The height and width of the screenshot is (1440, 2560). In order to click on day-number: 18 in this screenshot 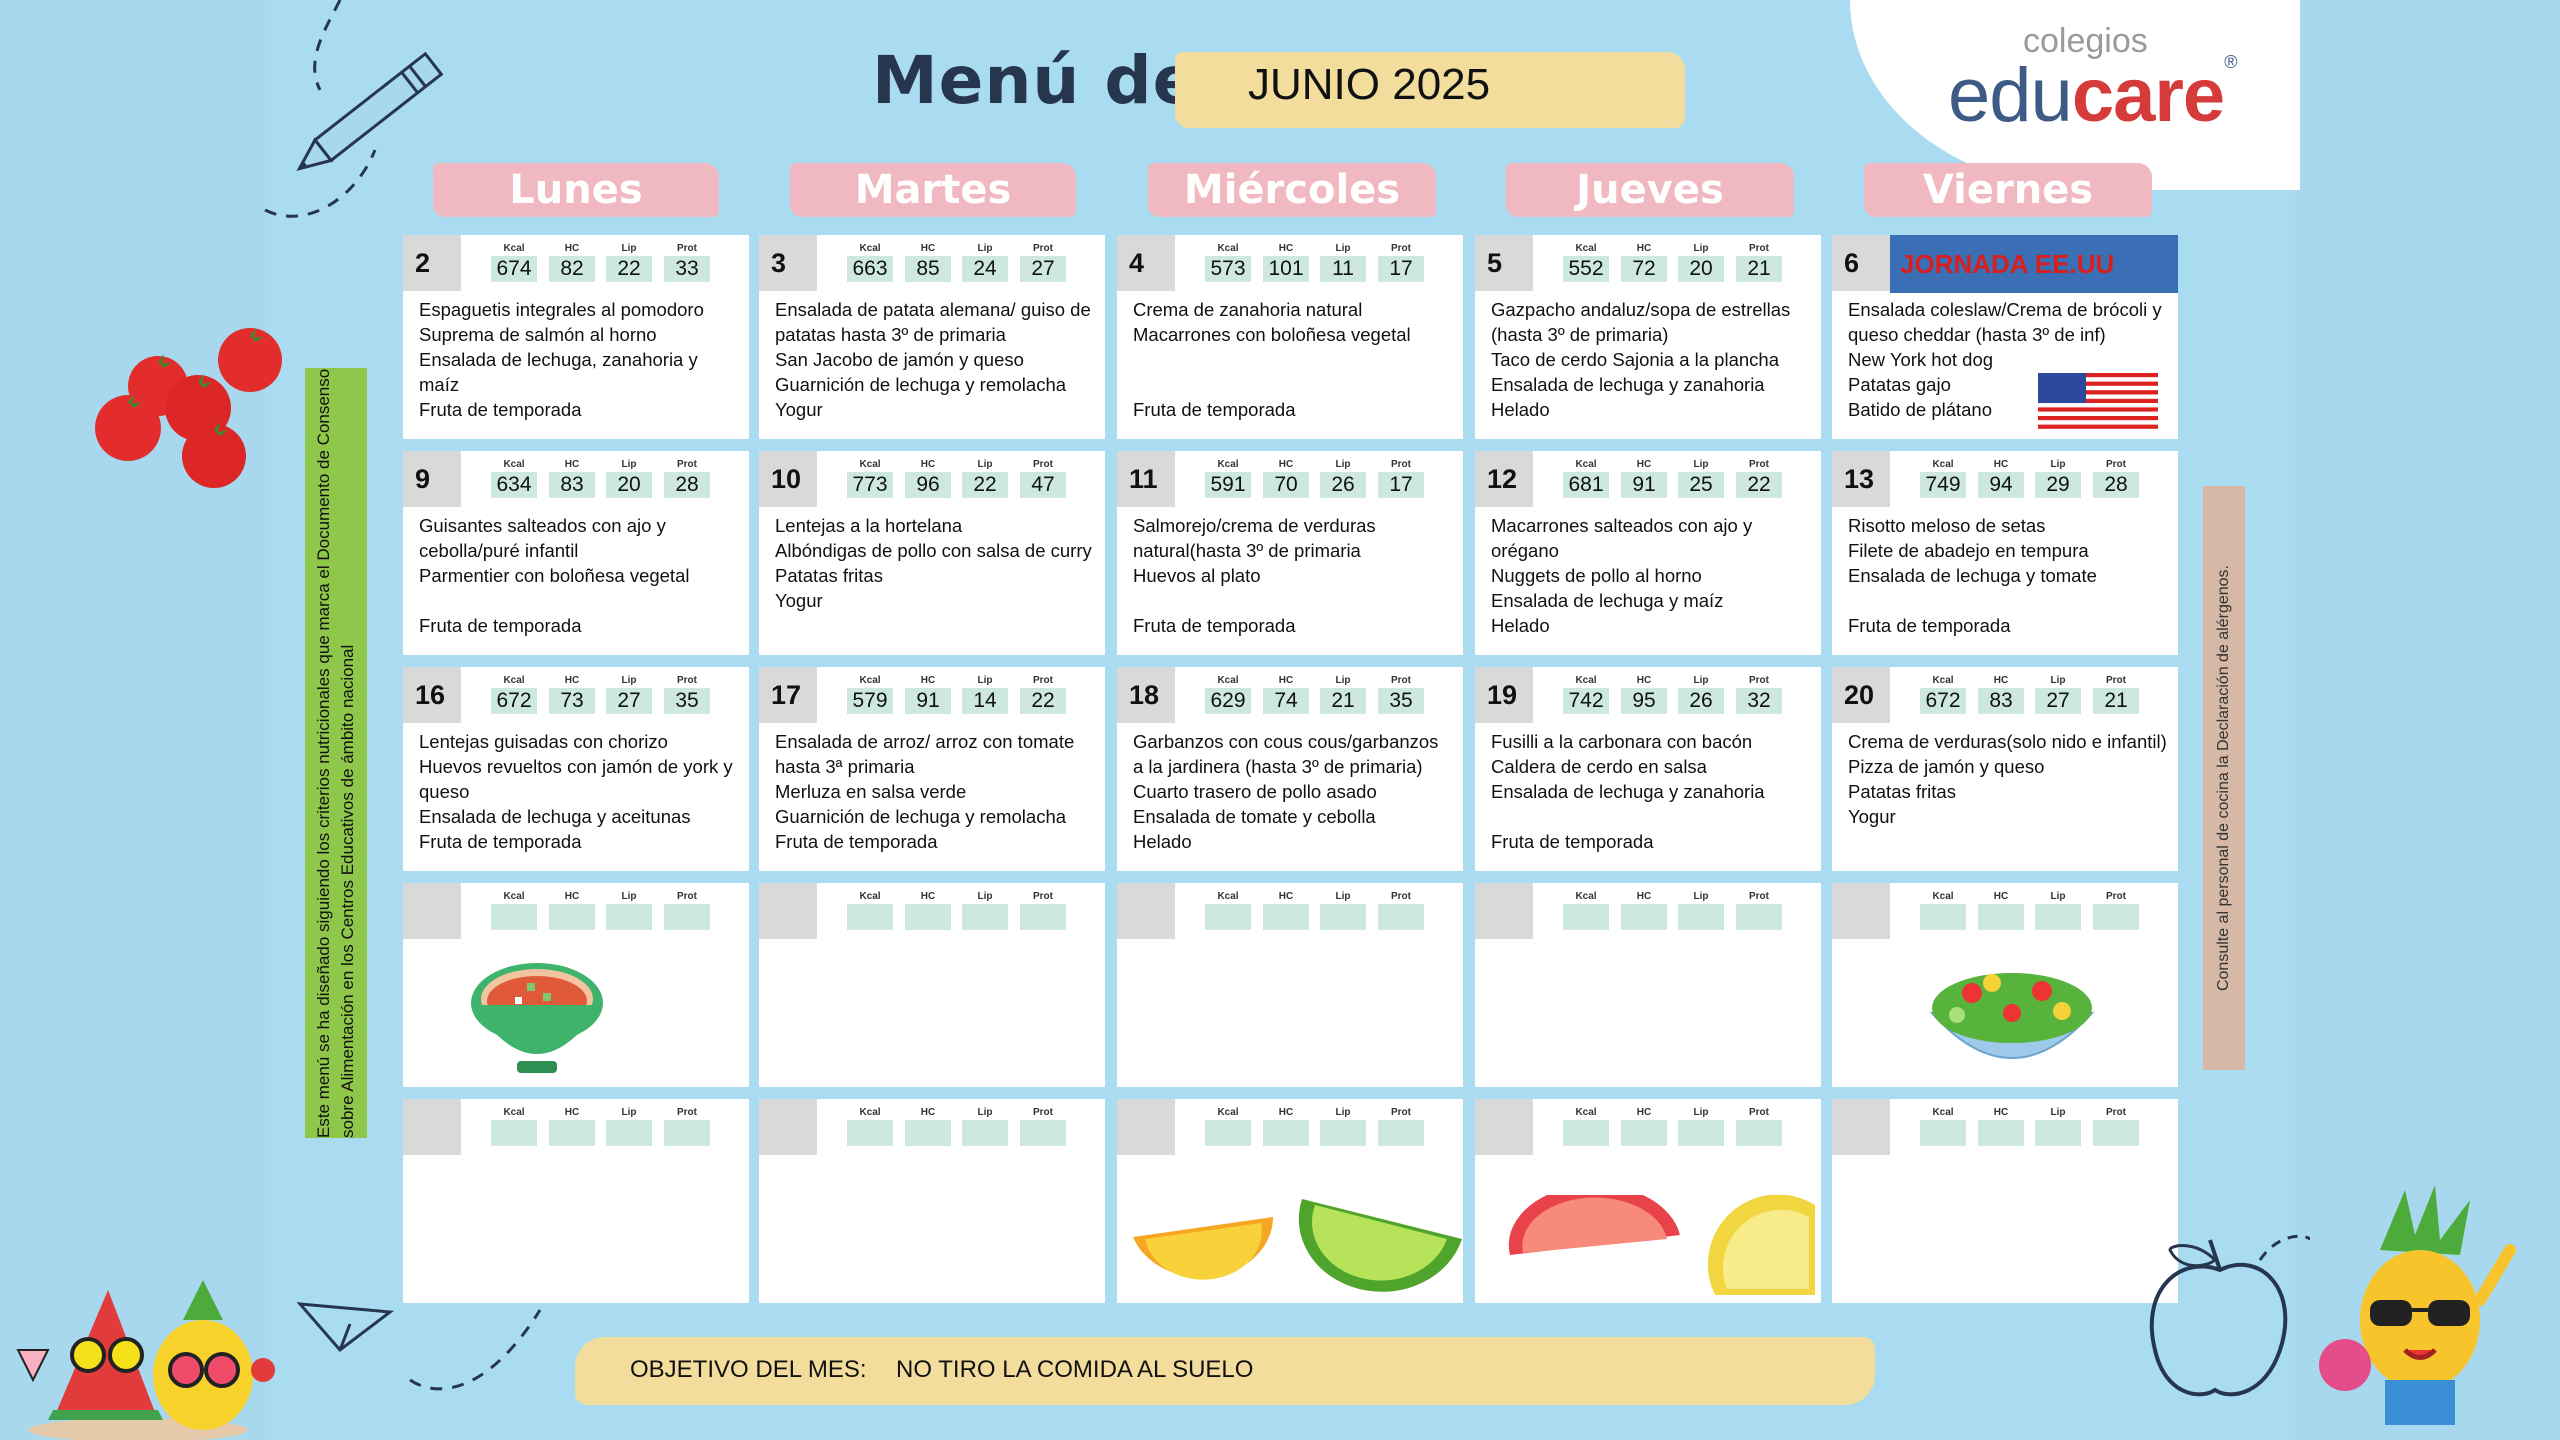, I will do `click(1146, 695)`.